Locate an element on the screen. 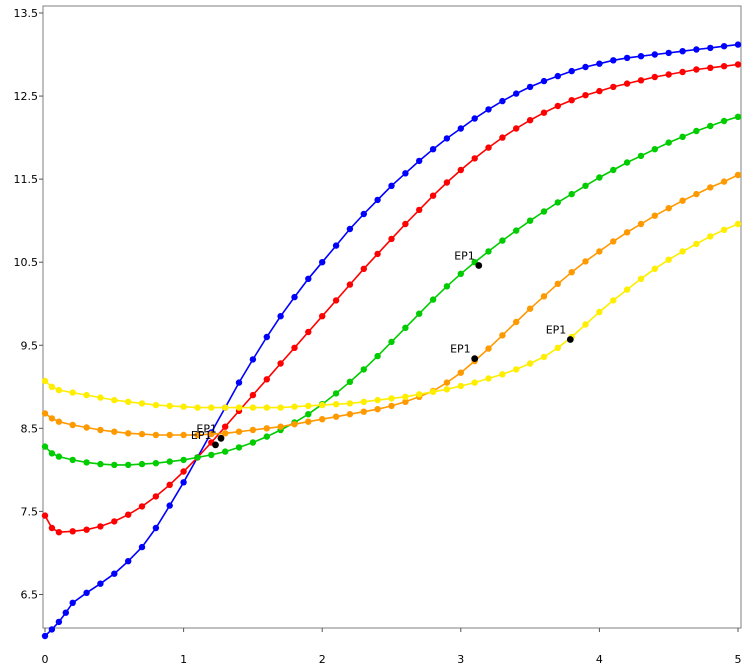  y-tick-label: 7.5 is located at coordinates (30, 511).